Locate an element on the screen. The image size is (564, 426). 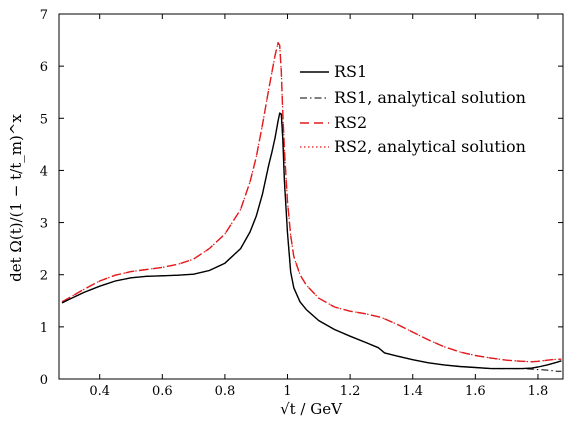
x-tick-label: 1.4 is located at coordinates (412, 391).